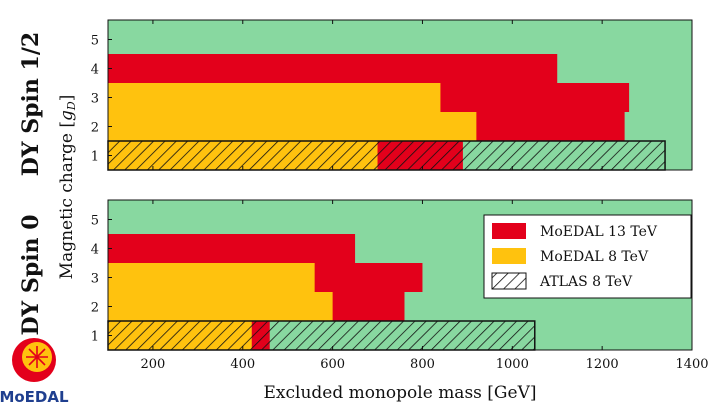  Describe the element at coordinates (95, 128) in the screenshot. I see `y-tick-label-p0-2: 2` at that location.